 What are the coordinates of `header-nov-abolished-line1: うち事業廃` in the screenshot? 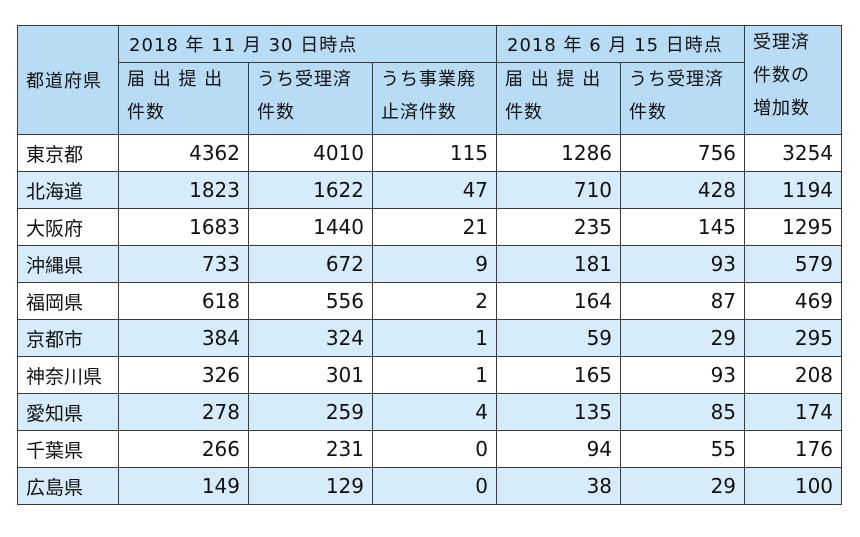 It's located at (428, 79).